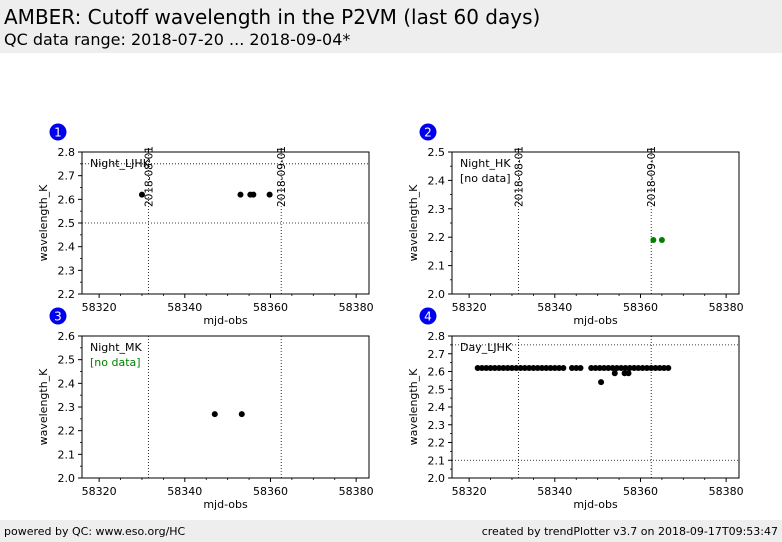 This screenshot has height=542, width=782. What do you see at coordinates (120, 163) in the screenshot?
I see `series-label: Night_LJHK` at bounding box center [120, 163].